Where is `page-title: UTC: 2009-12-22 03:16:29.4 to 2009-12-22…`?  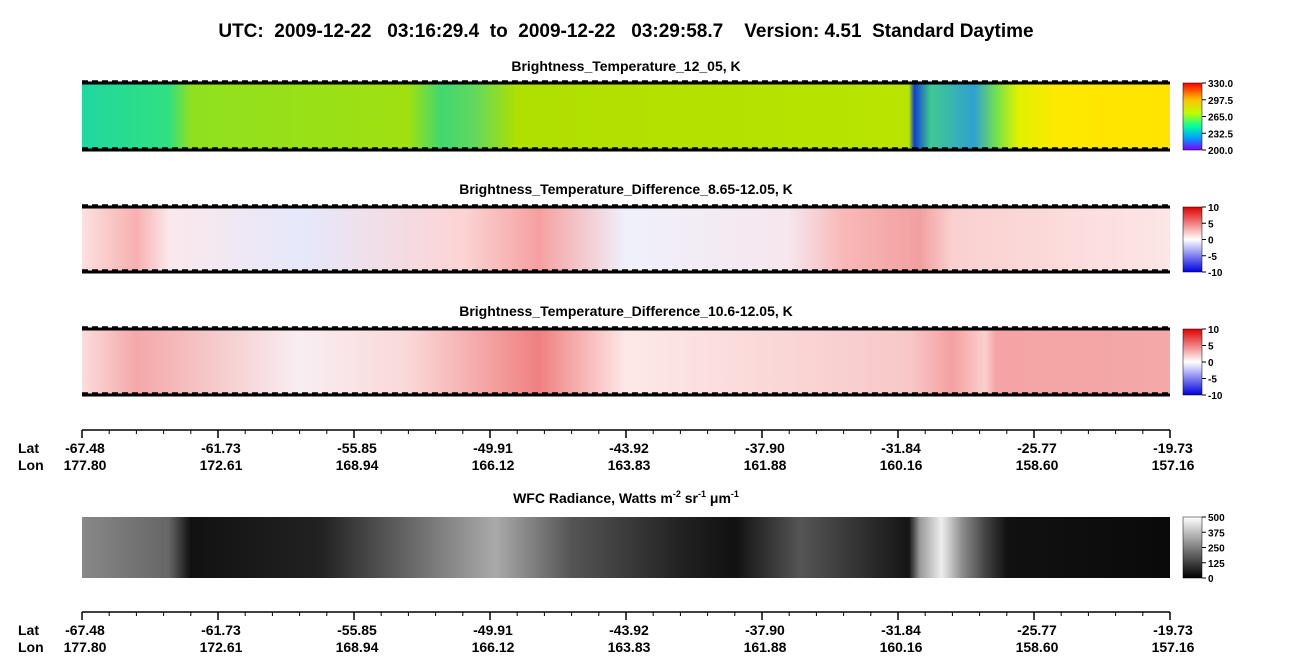 page-title: UTC: 2009-12-22 03:16:29.4 to 2009-12-22… is located at coordinates (625, 31).